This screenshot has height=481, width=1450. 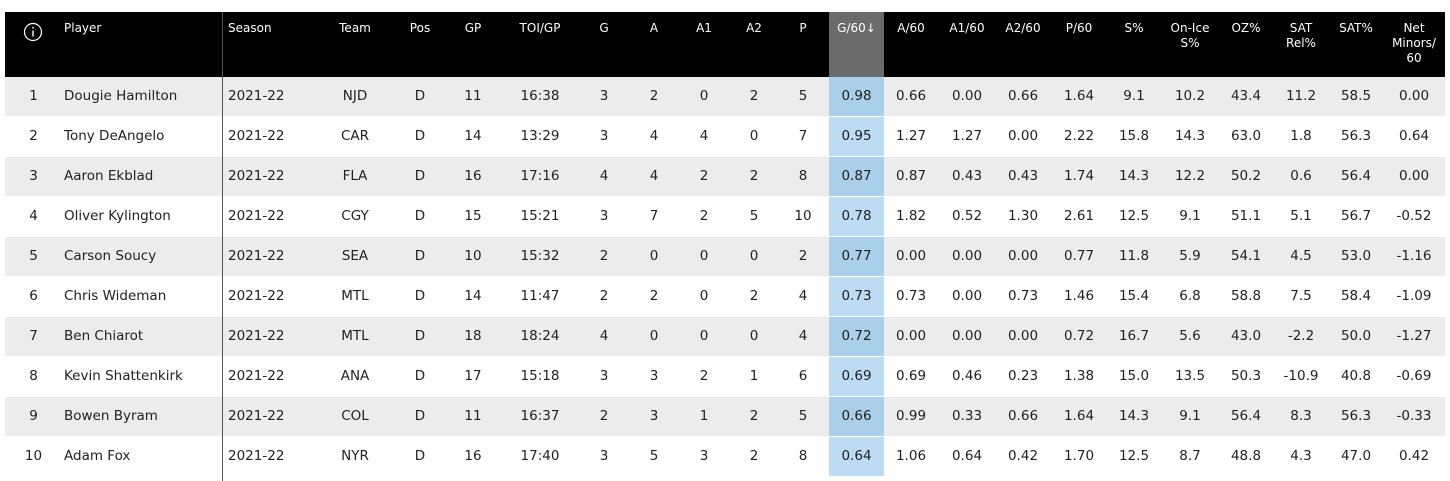 I want to click on column-header: TOI/GP, so click(x=540, y=44).